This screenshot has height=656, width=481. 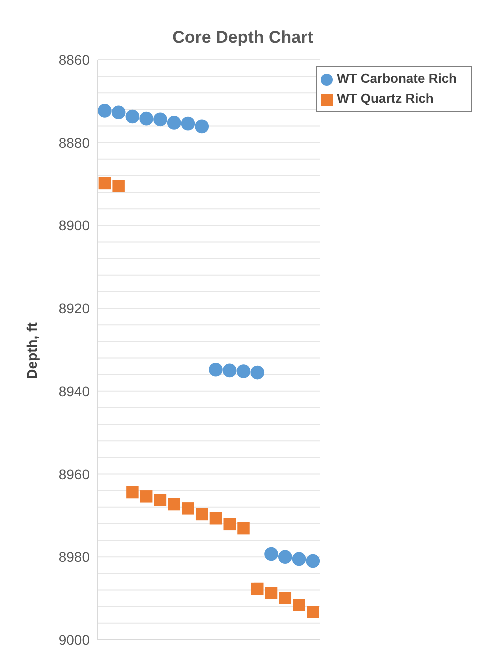 What do you see at coordinates (397, 78) in the screenshot?
I see `legend-label: WT Carbonate Rich` at bounding box center [397, 78].